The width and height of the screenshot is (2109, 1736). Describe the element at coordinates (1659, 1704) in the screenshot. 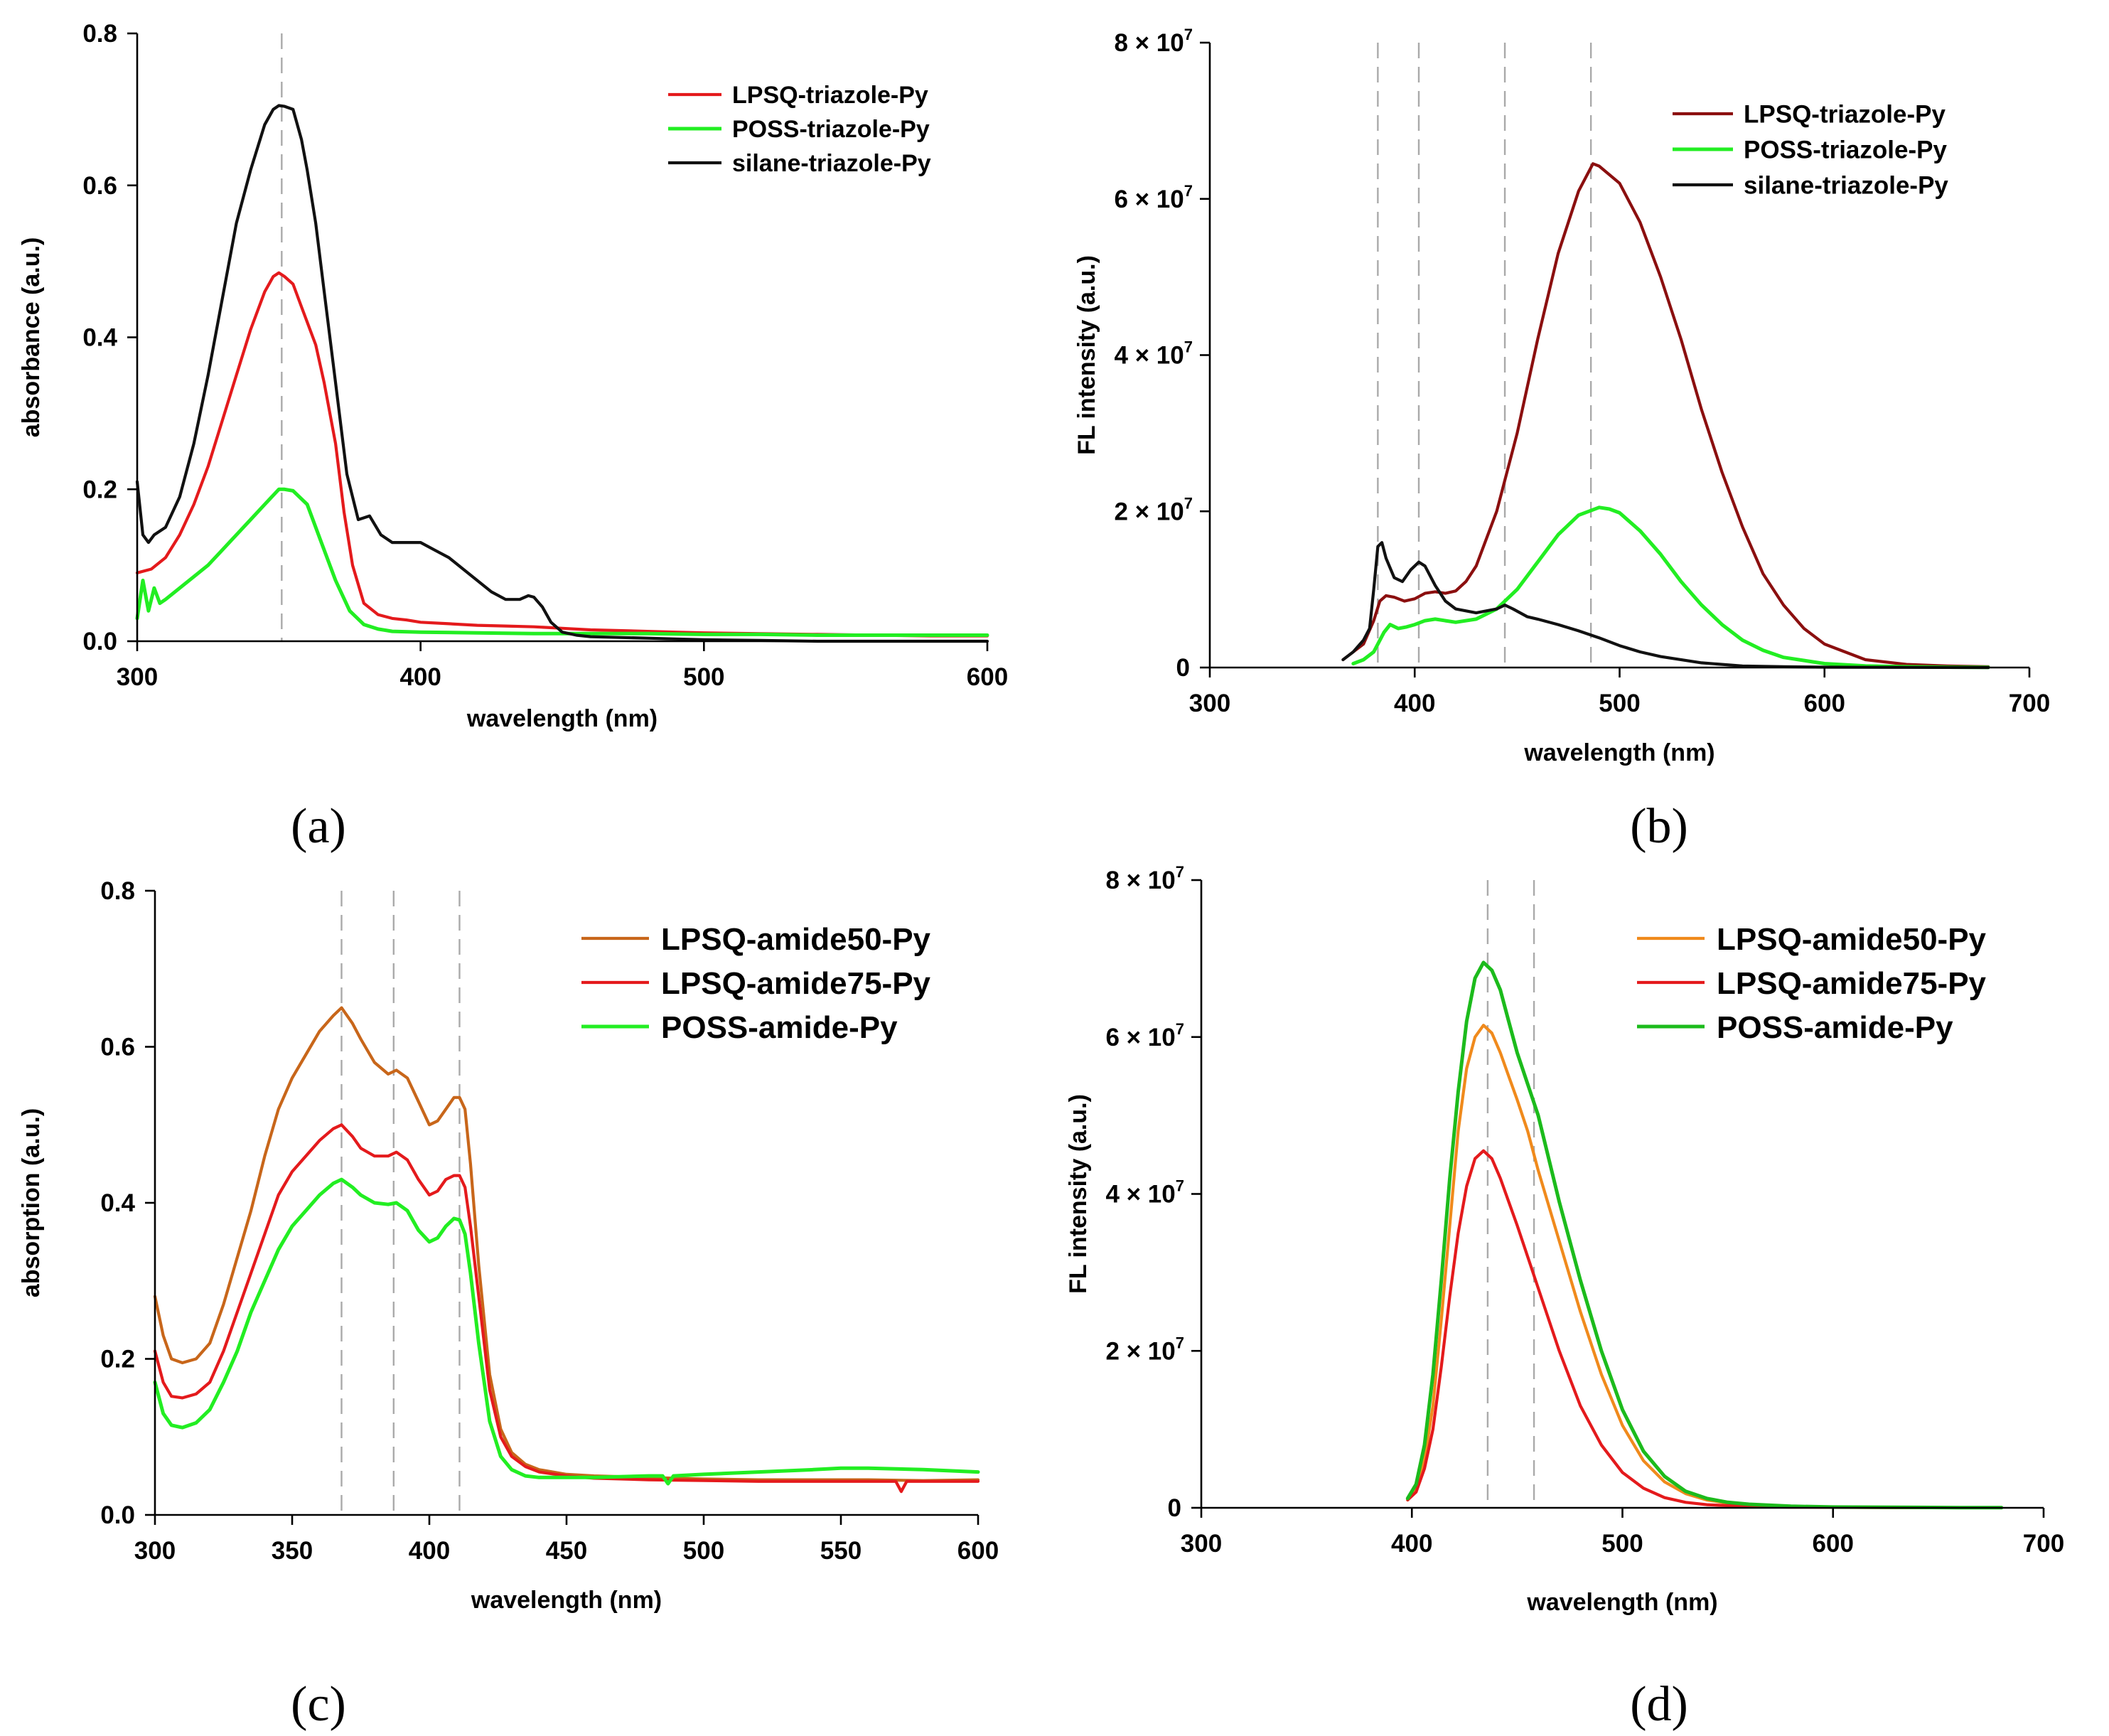

I see `panel-label: (d)` at that location.